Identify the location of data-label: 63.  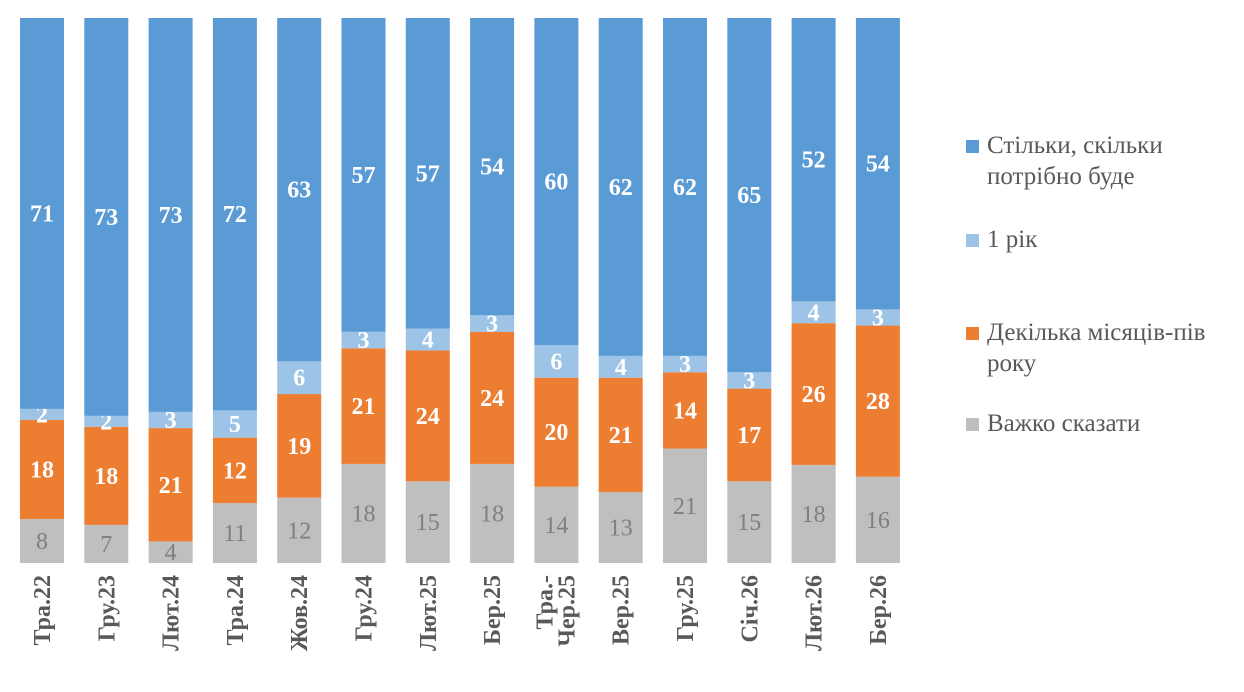
(299, 191).